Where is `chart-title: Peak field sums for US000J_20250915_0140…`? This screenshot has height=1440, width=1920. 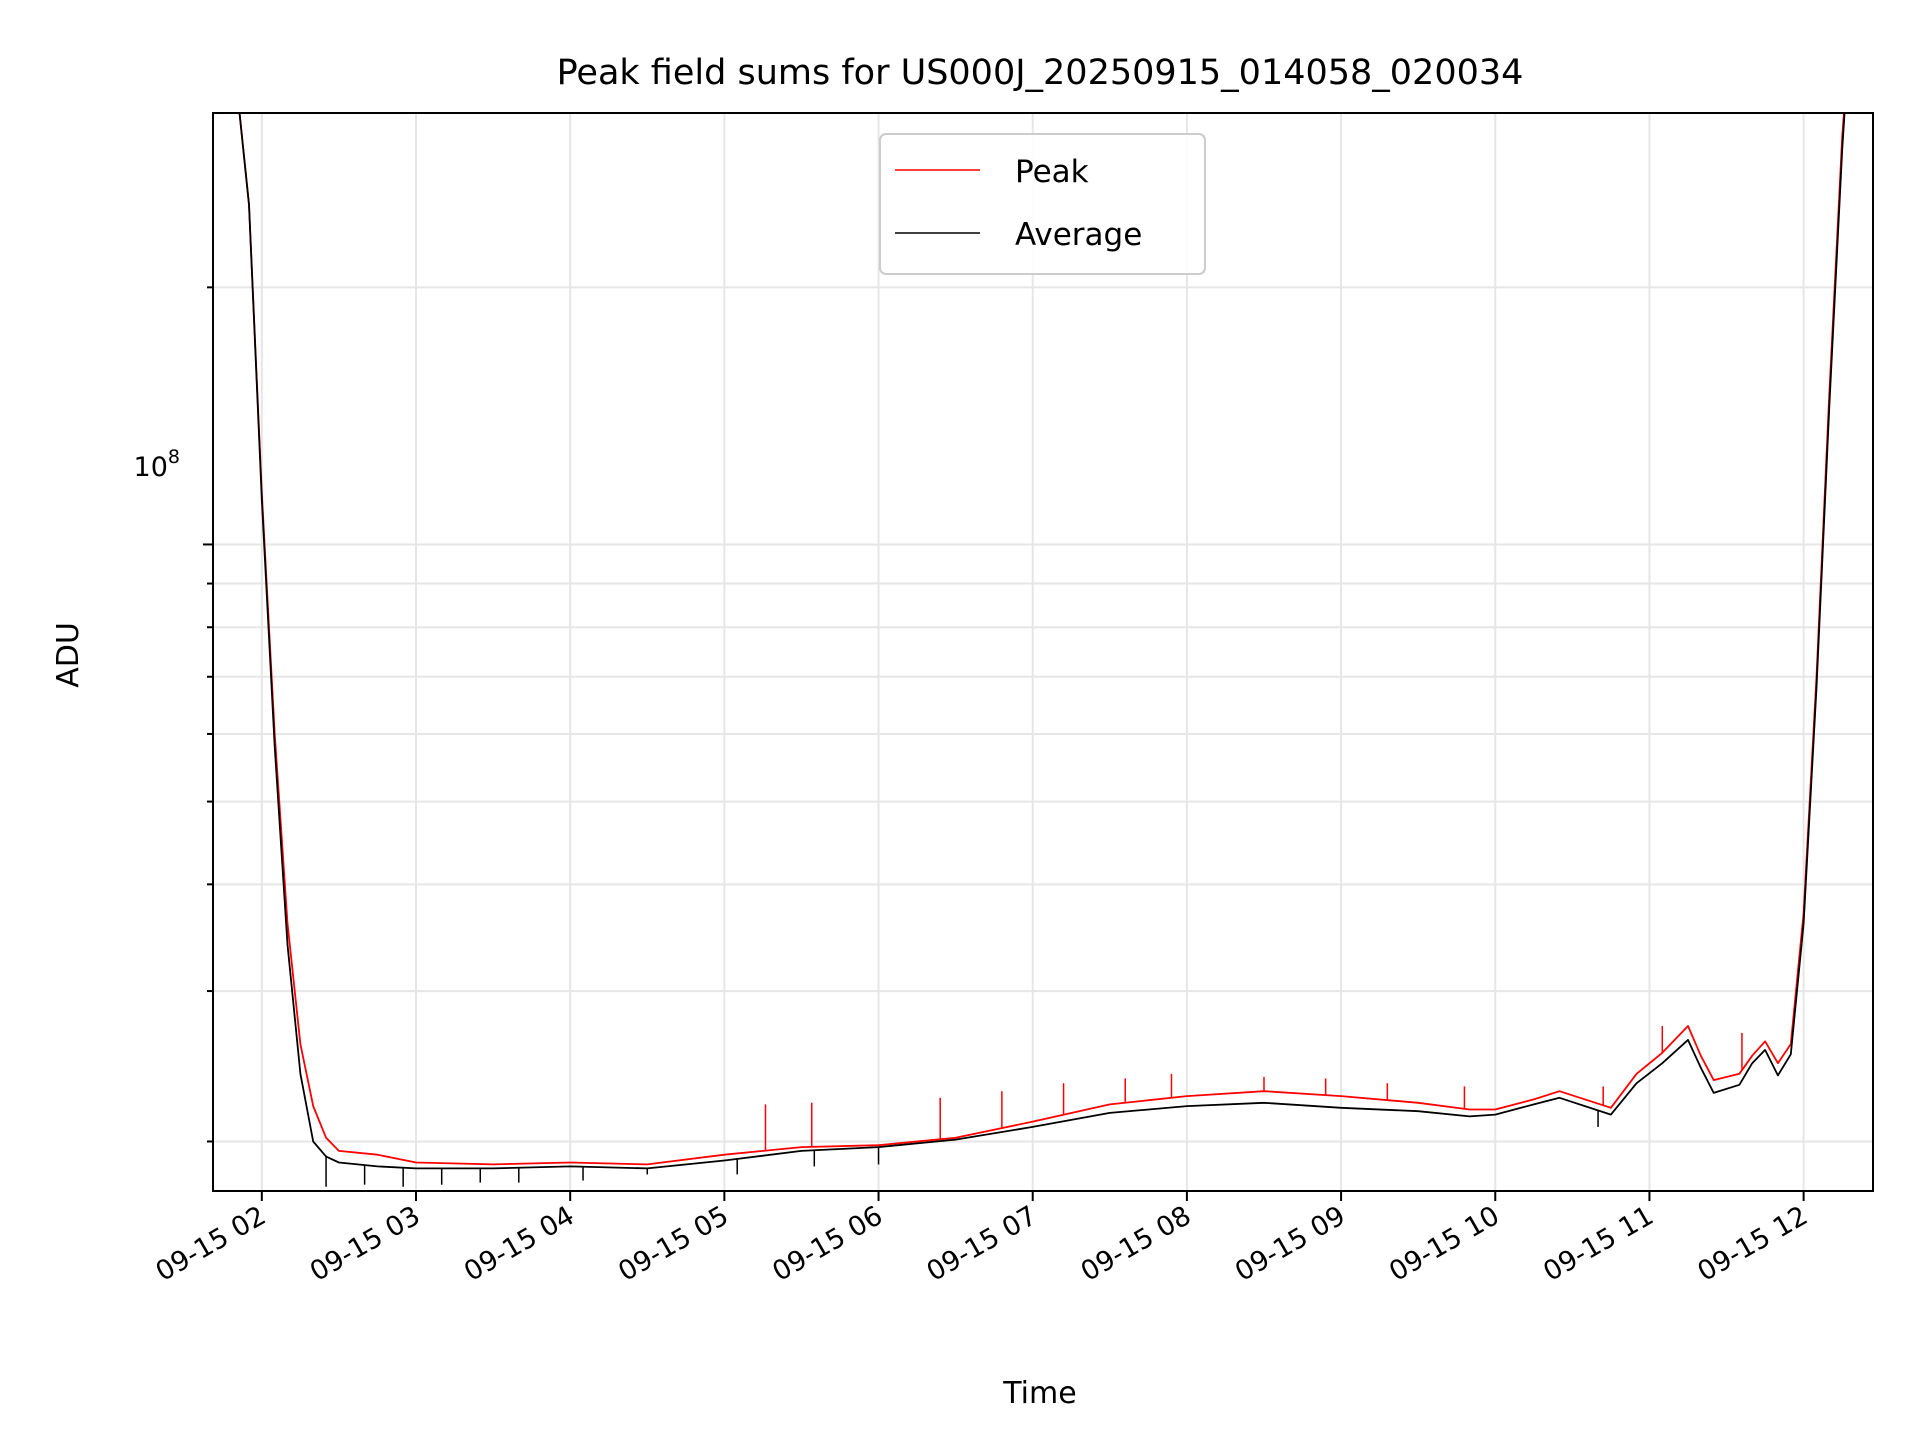 chart-title: Peak field sums for US000J_20250915_0140… is located at coordinates (1040, 73).